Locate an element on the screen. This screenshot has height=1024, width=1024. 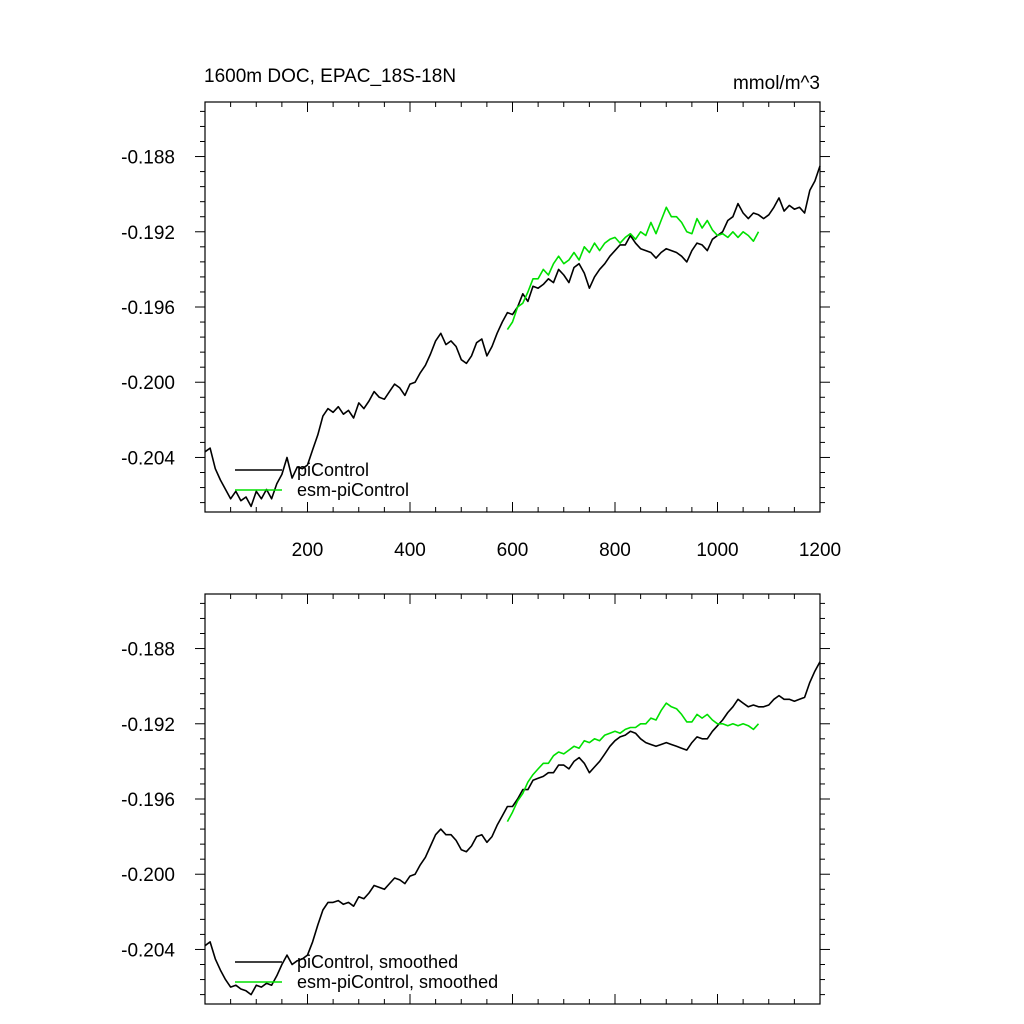
x-tick-label: 400 is located at coordinates (410, 550).